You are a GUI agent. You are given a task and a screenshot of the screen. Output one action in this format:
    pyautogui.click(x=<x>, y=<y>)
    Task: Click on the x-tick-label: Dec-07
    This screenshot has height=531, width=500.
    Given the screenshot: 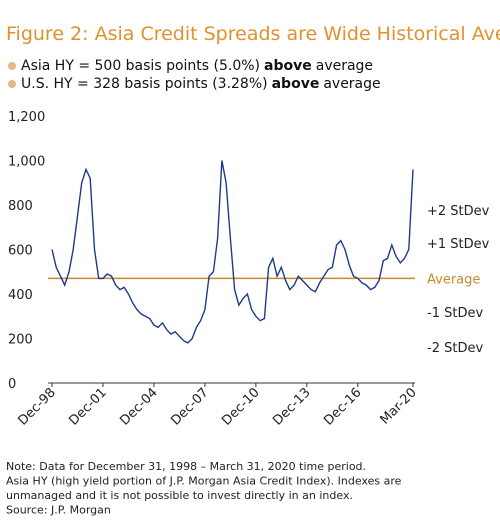 What is the action you would take?
    pyautogui.click(x=189, y=406)
    